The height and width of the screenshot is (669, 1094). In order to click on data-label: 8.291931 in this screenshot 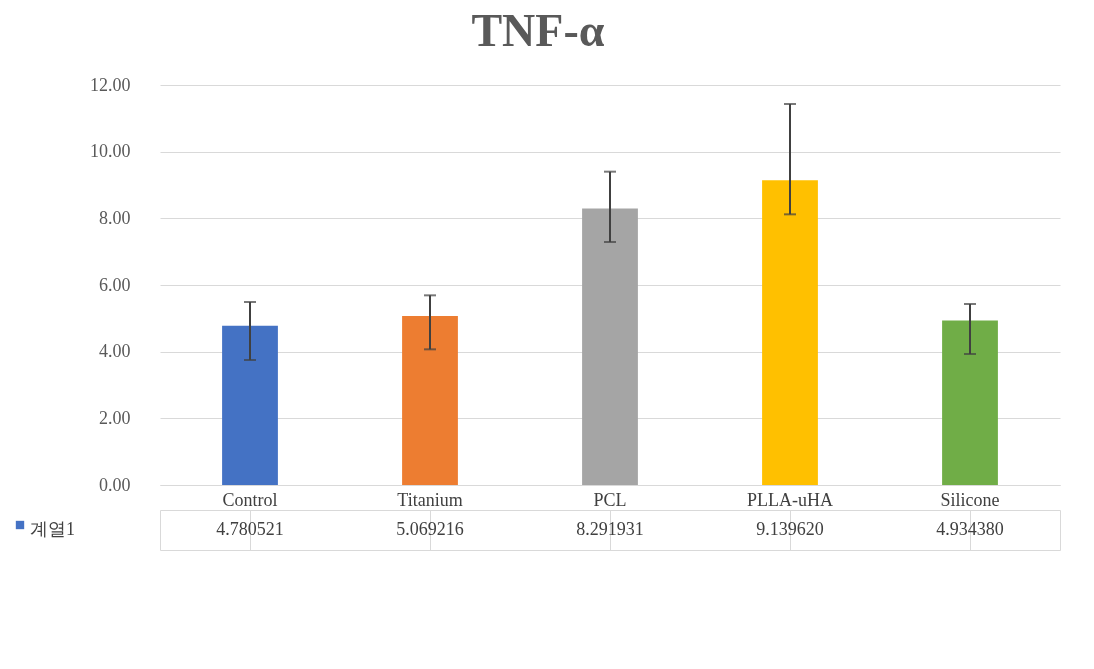, I will do `click(610, 529)`.